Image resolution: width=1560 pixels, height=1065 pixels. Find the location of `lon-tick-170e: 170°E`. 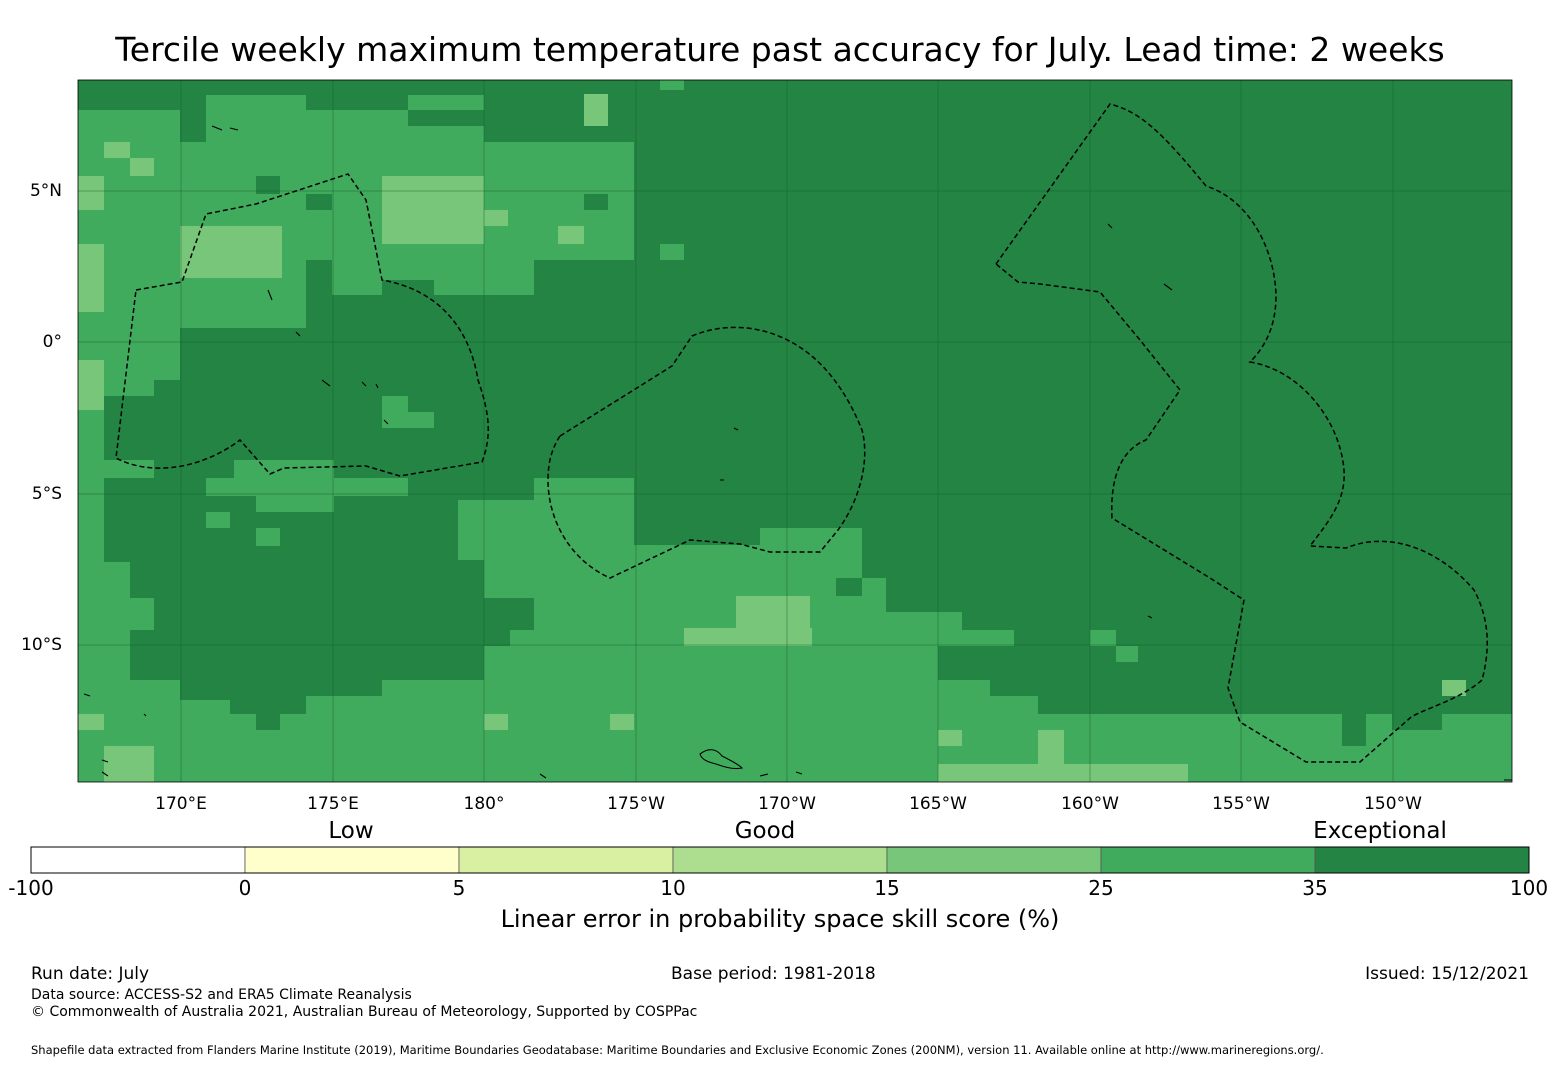

lon-tick-170e: 170°E is located at coordinates (181, 804).